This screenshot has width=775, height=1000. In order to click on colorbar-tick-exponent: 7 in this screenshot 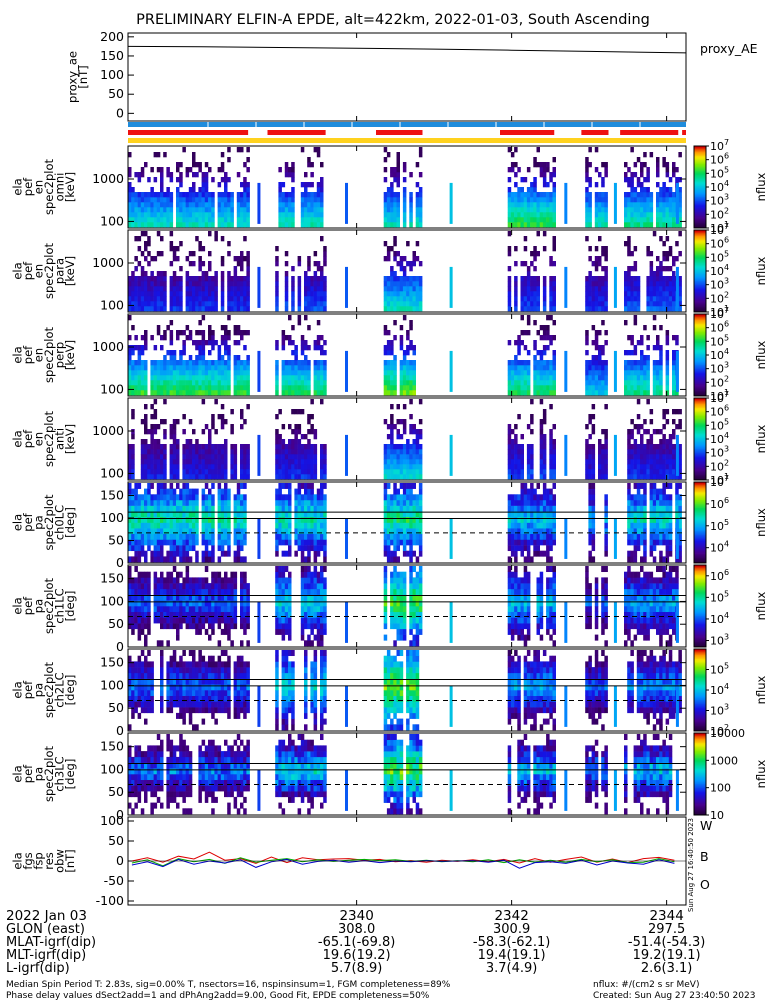, I will do `click(726, 310)`.